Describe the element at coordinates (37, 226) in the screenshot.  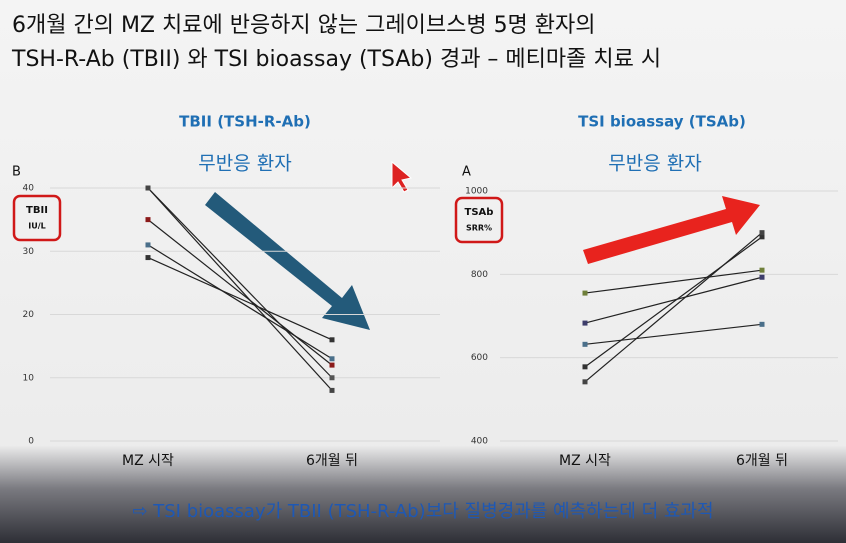
I see `y-axis-label: IU/L` at that location.